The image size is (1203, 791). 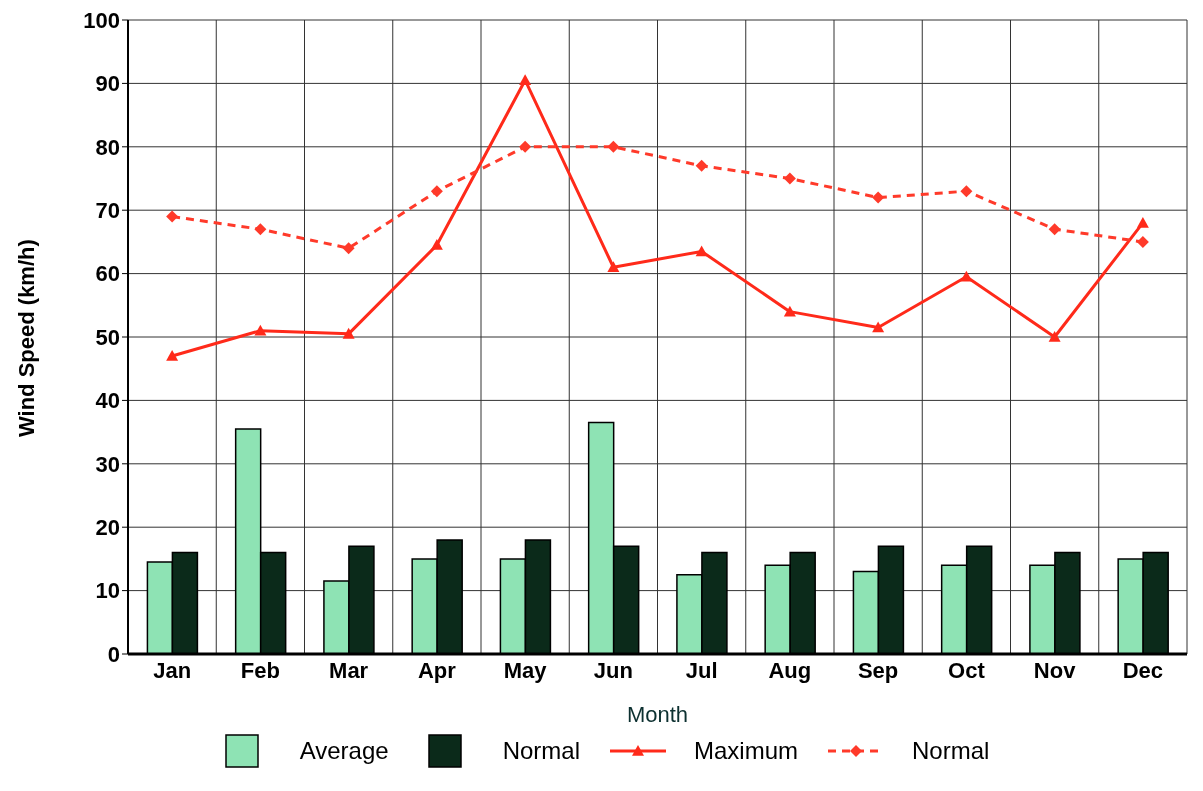 What do you see at coordinates (701, 670) in the screenshot?
I see `x-tick-label: Jul` at bounding box center [701, 670].